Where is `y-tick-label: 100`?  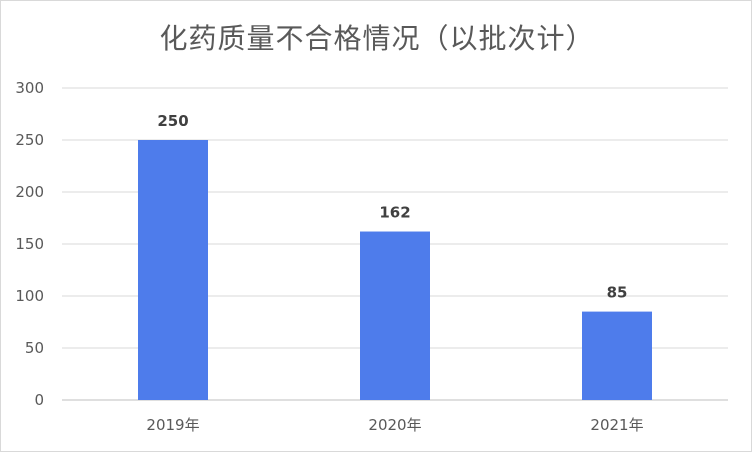
y-tick-label: 100 is located at coordinates (29, 296).